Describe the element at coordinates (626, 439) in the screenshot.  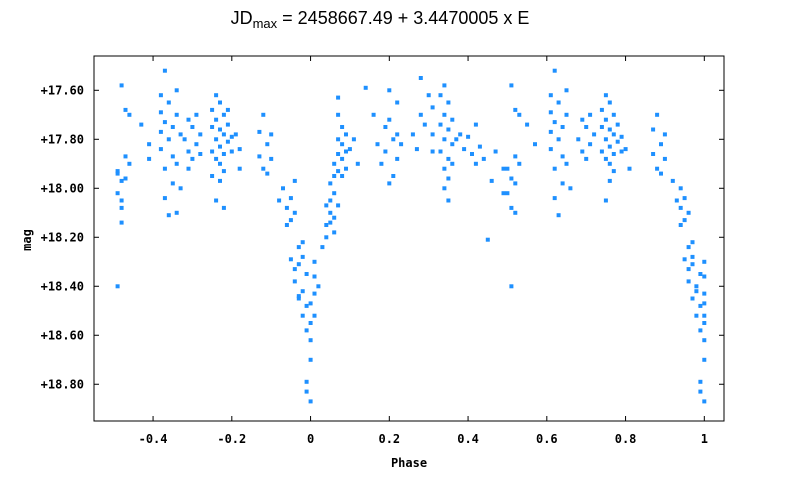
I see `x-tick-label: 0.8` at that location.